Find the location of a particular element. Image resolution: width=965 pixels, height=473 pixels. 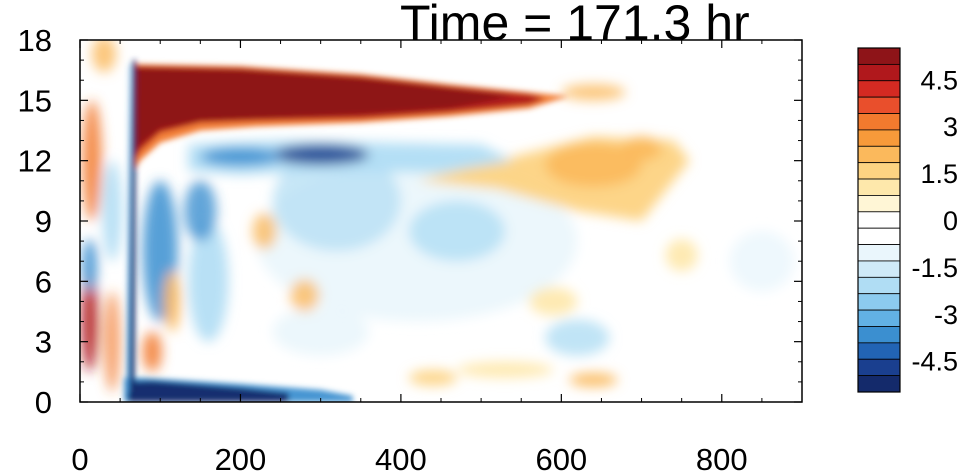

x-tick-label: 600 is located at coordinates (561, 457).